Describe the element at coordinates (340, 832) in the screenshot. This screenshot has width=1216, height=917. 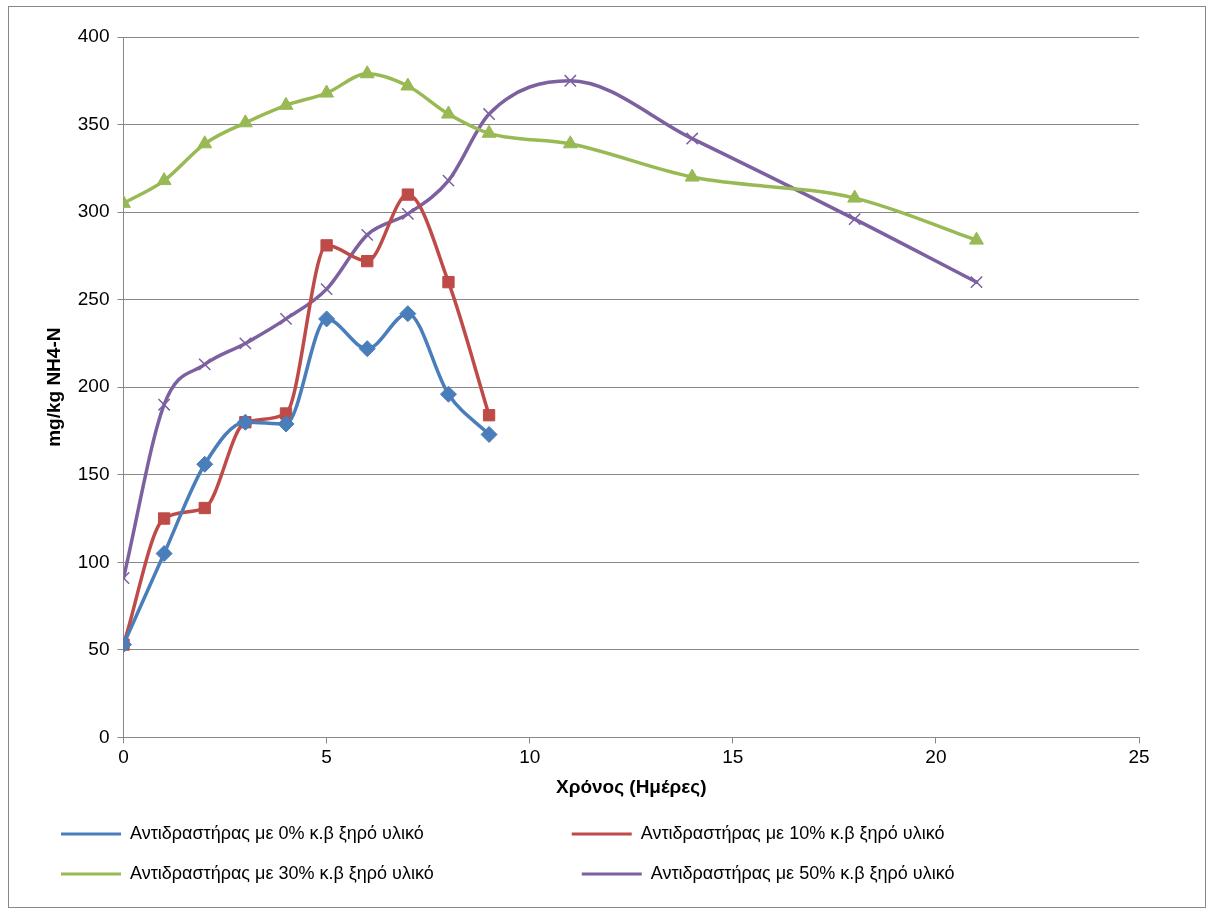
I see `legend-label: Αντιδραστήρας με 0% κ.β ξηρό υλικό` at that location.